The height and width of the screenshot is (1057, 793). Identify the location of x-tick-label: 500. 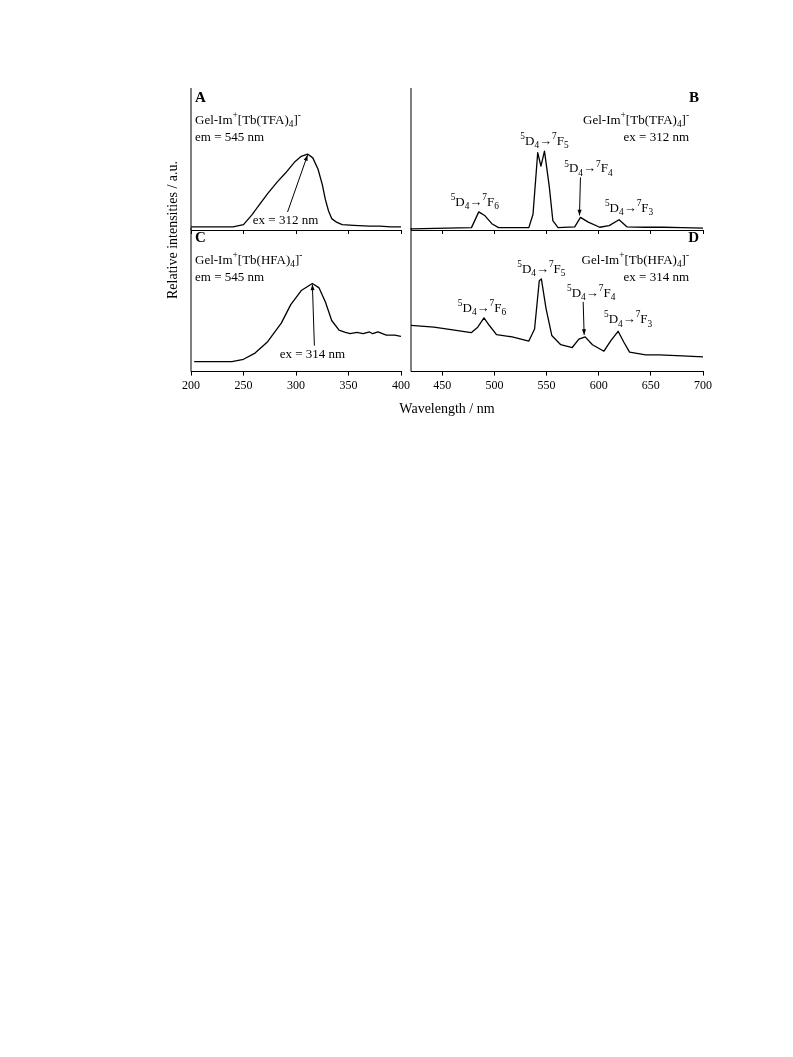
(494, 384).